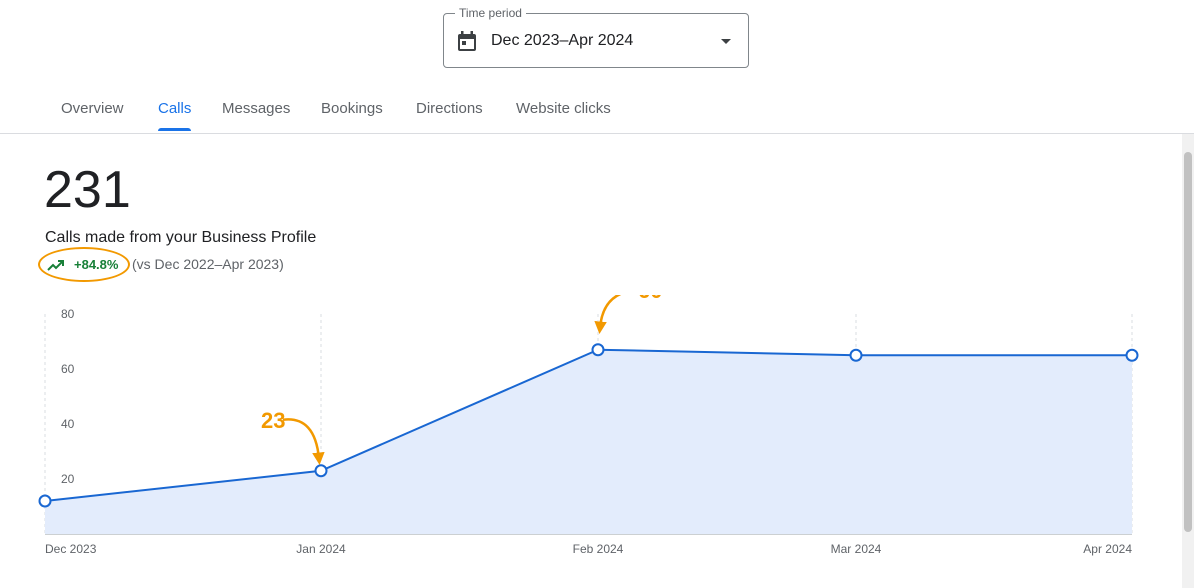 Image resolution: width=1194 pixels, height=588 pixels. I want to click on scrollbar-thumb, so click(1188, 342).